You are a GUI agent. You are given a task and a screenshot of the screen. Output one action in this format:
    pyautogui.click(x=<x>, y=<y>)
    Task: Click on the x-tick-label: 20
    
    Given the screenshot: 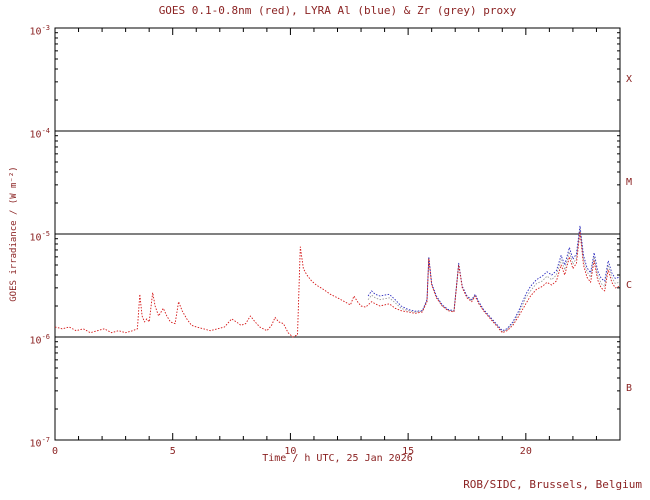 What is the action you would take?
    pyautogui.click(x=526, y=451)
    